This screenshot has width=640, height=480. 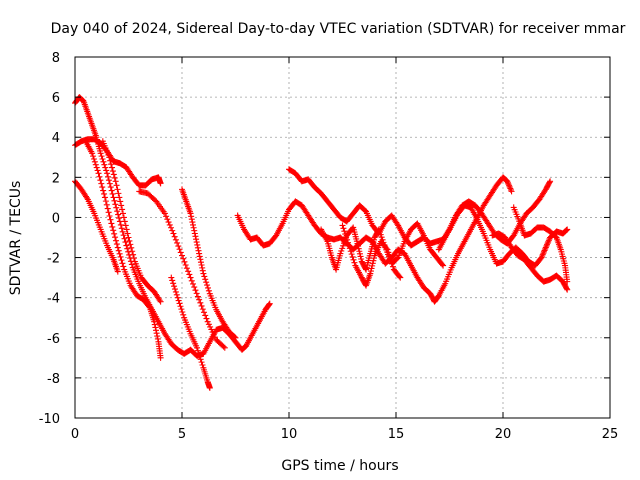 I want to click on x-tick-label: 25, so click(x=610, y=434).